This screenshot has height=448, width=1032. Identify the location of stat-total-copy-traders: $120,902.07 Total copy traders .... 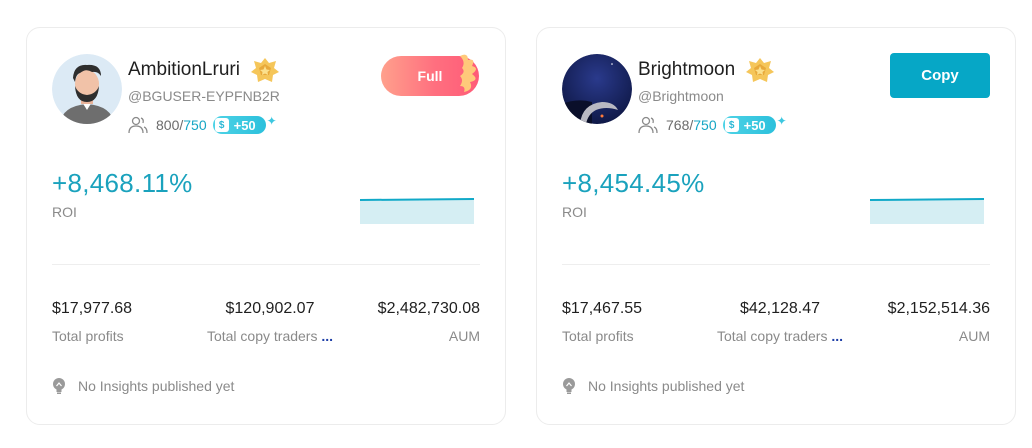
(270, 322).